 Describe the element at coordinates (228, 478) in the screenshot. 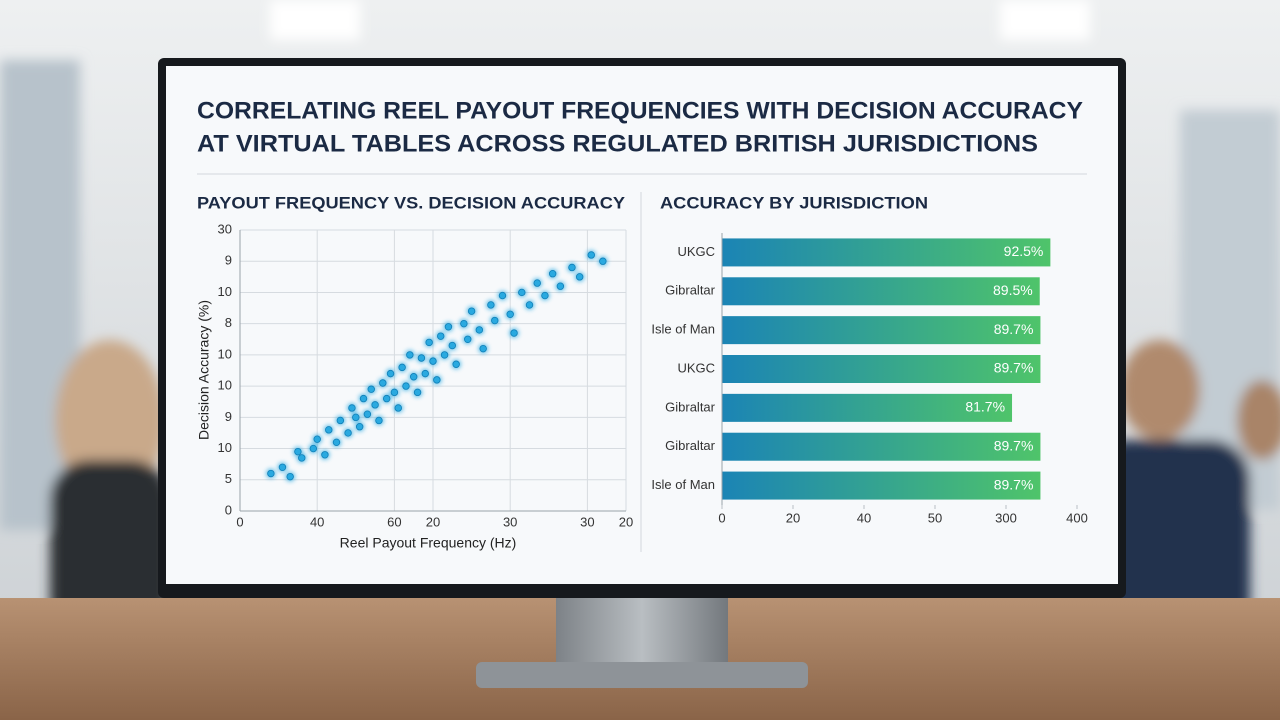

I see `y-tick-label: 5` at that location.